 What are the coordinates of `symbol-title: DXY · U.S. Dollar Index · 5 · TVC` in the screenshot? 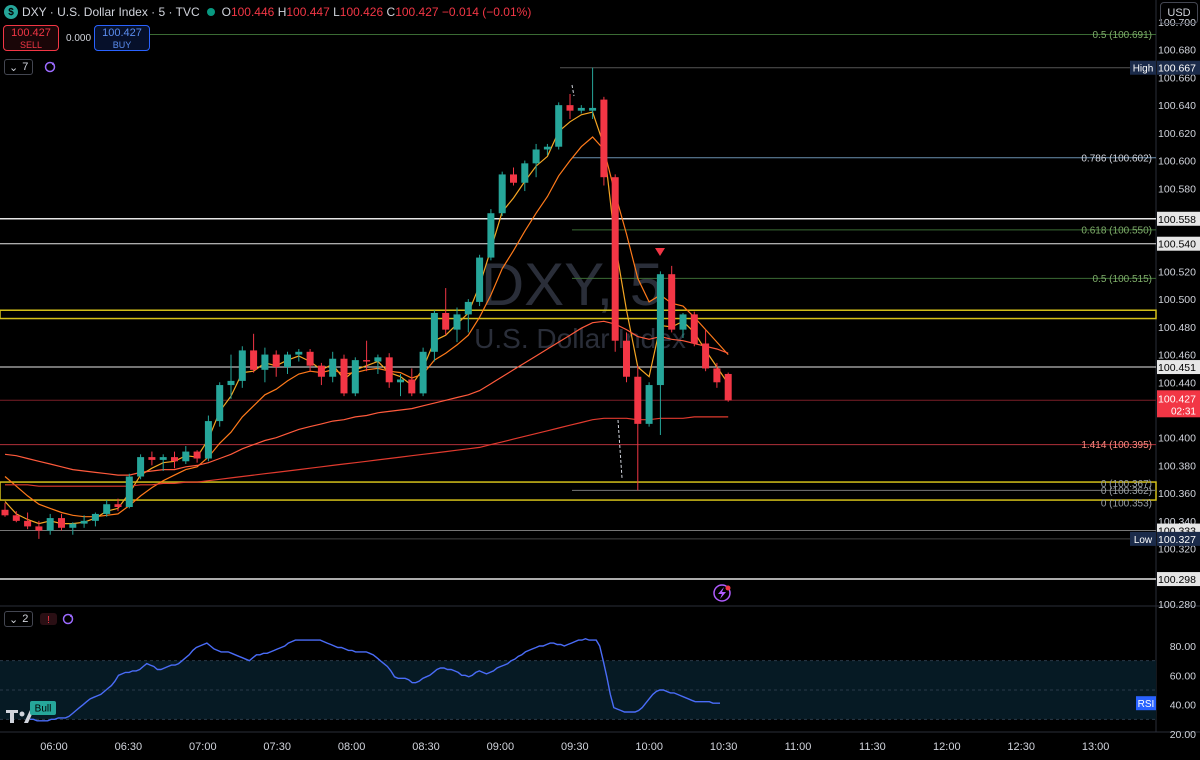 It's located at (111, 12).